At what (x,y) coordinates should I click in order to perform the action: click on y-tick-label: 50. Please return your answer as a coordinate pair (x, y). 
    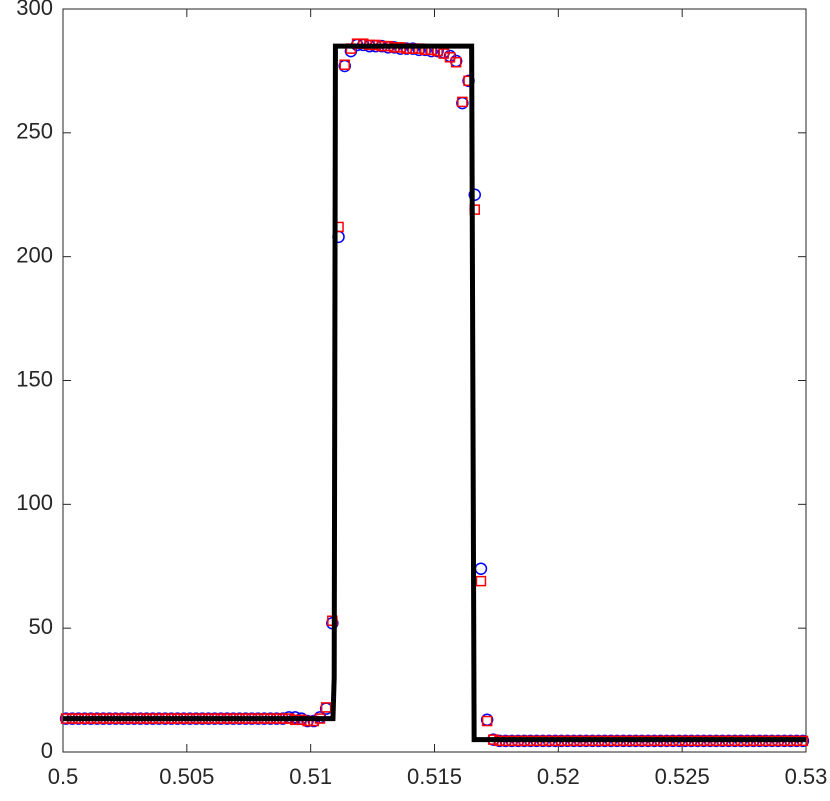
    Looking at the image, I should click on (41, 626).